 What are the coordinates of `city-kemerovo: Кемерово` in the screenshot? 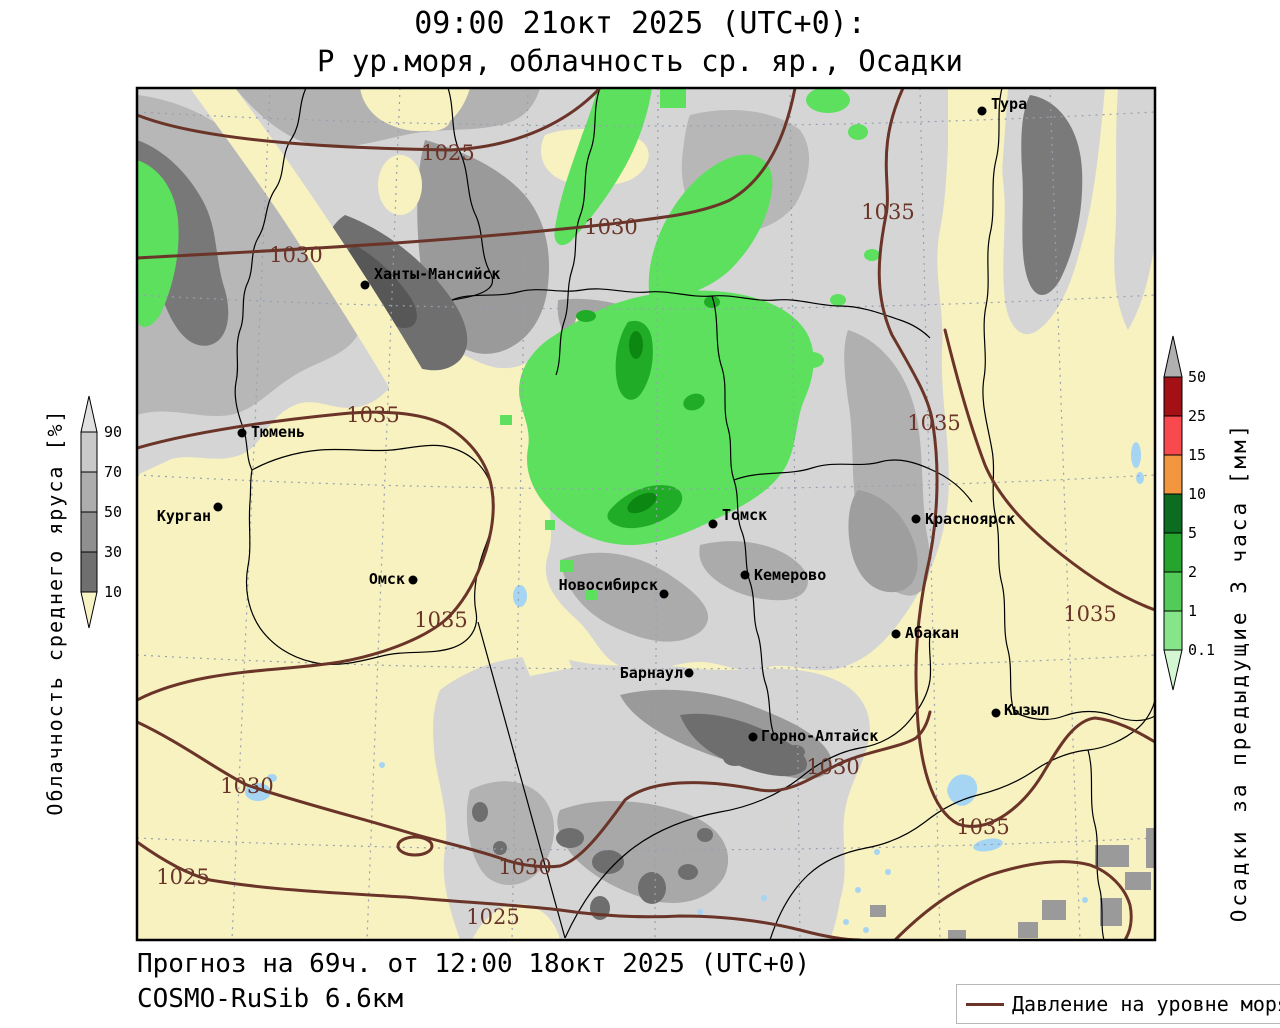 It's located at (783, 575).